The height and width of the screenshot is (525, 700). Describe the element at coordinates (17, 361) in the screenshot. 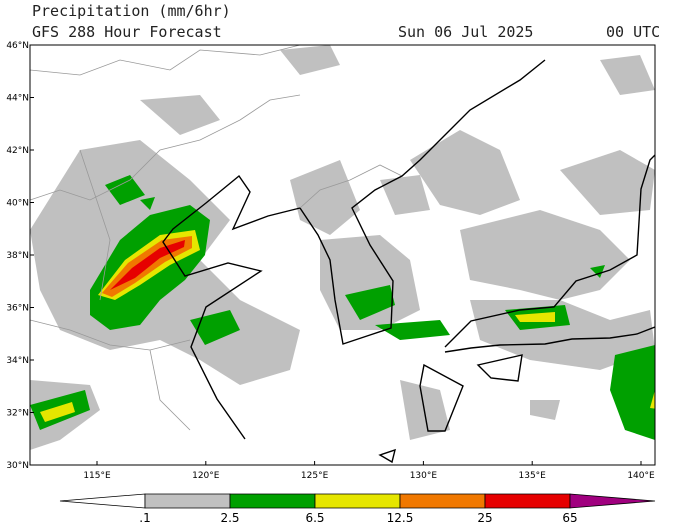

I see `lat-label: 34°N` at that location.